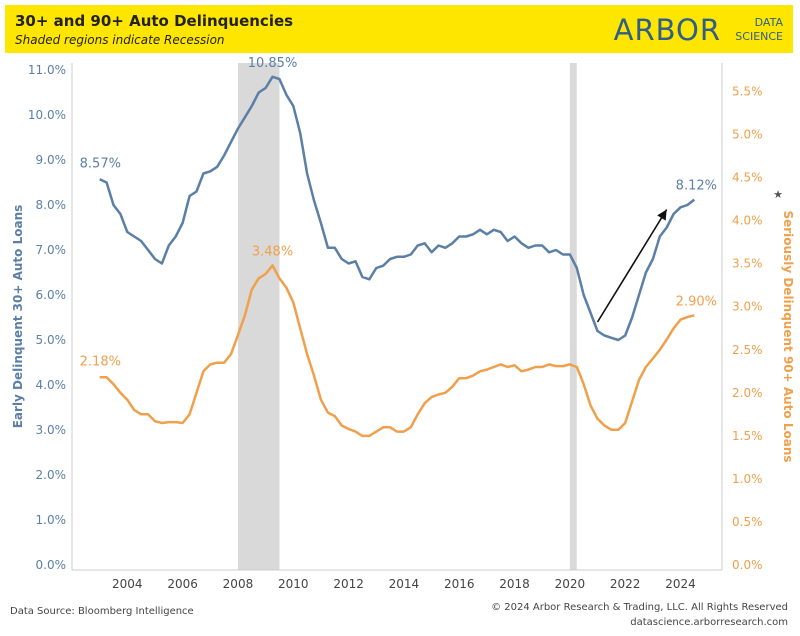 The image size is (800, 636). Describe the element at coordinates (747, 264) in the screenshot. I see `right-tick-label: 3.5%` at that location.